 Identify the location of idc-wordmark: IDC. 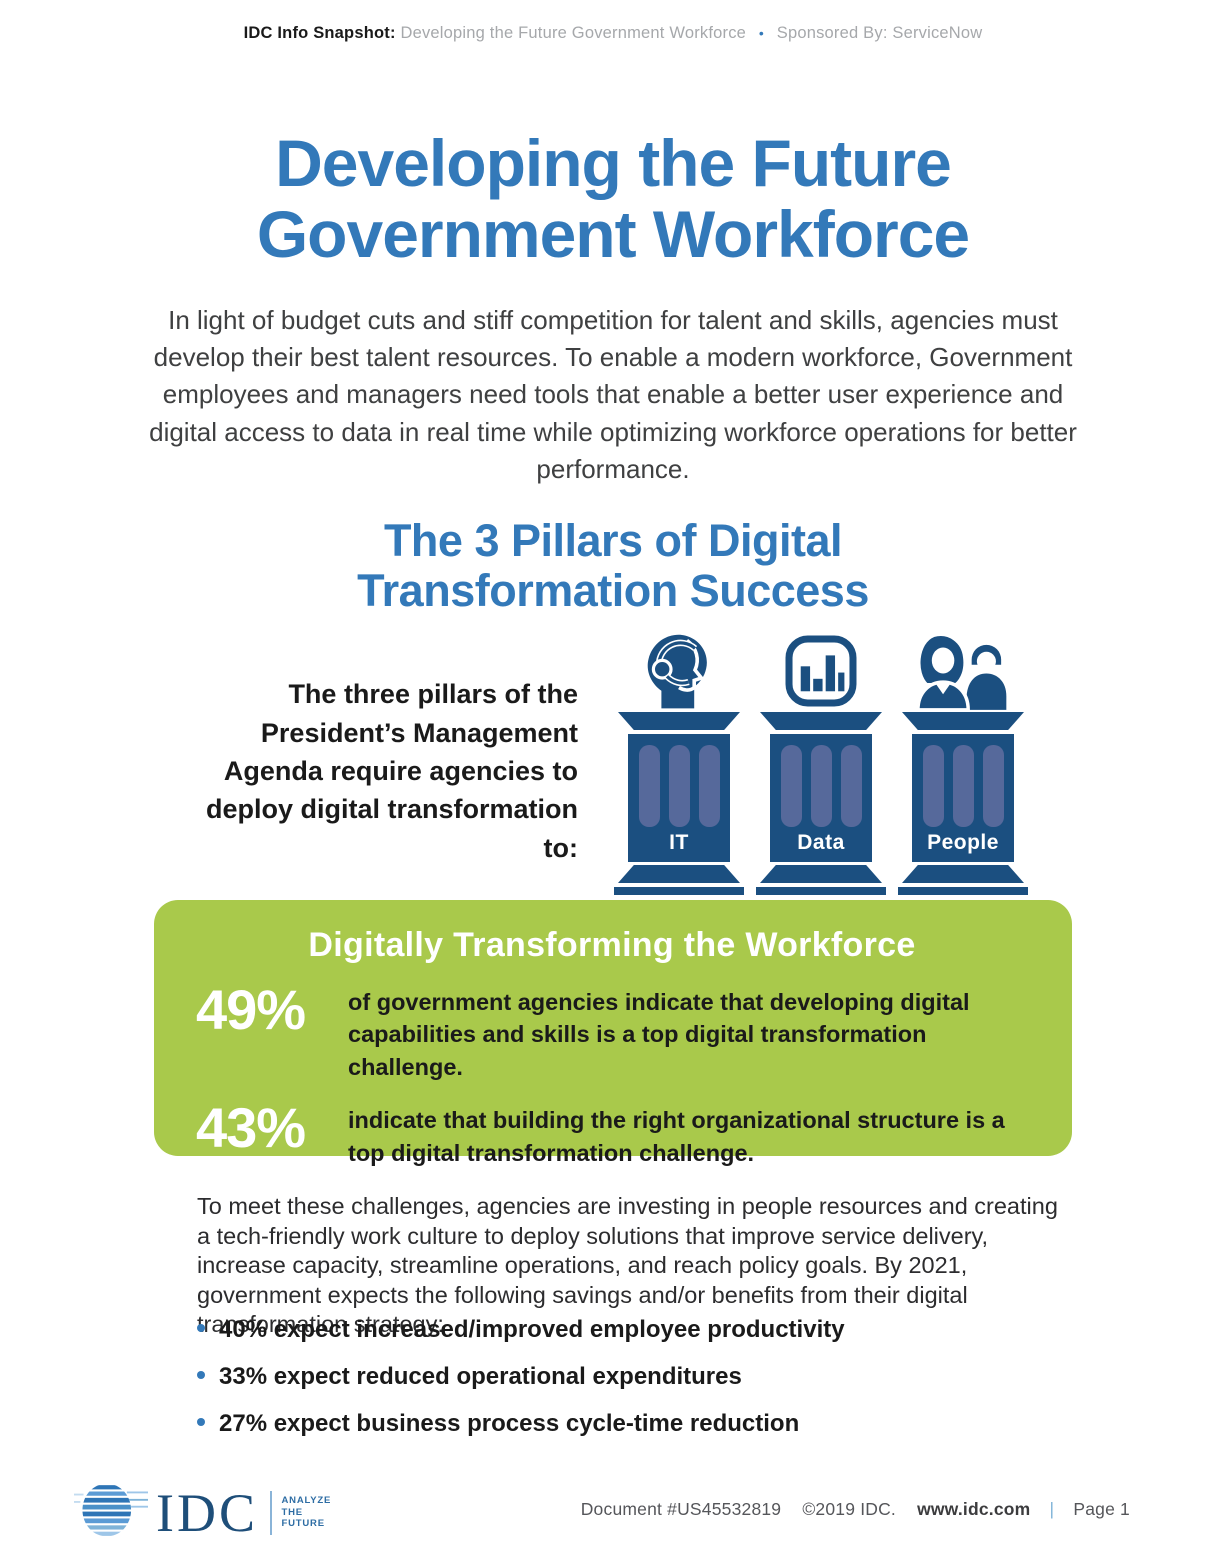
(207, 1512).